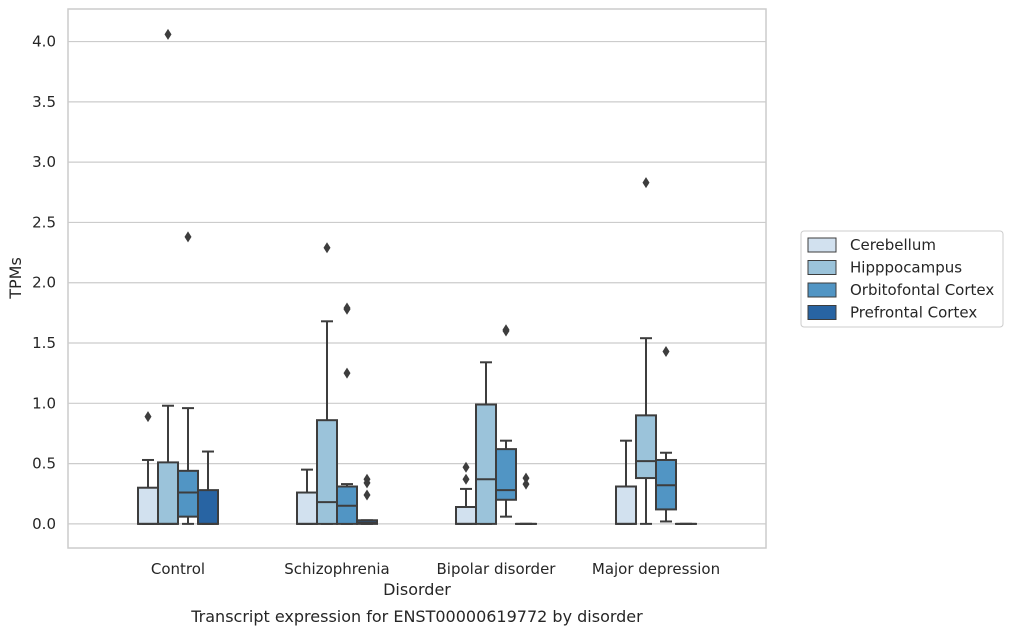 Image resolution: width=1014 pixels, height=634 pixels. I want to click on y-tick-label: 3.5, so click(44, 102).